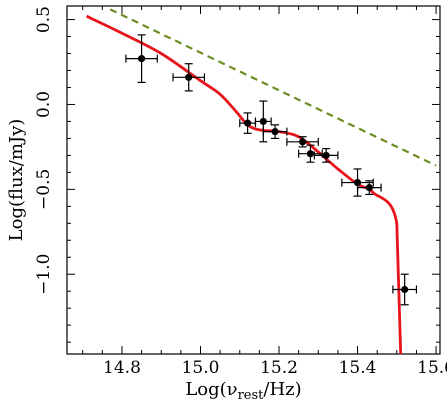 The width and height of the screenshot is (447, 403). Describe the element at coordinates (432, 368) in the screenshot. I see `x-tick-label: 15.6` at that location.